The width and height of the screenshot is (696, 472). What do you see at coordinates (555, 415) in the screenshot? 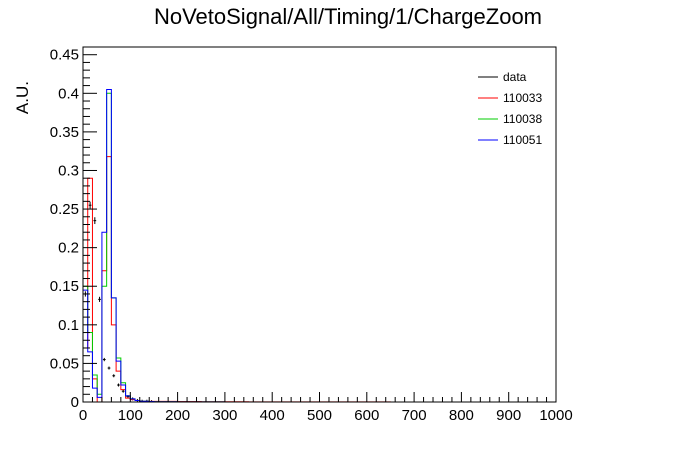
I see `x-tick-label: 1000` at bounding box center [555, 415].